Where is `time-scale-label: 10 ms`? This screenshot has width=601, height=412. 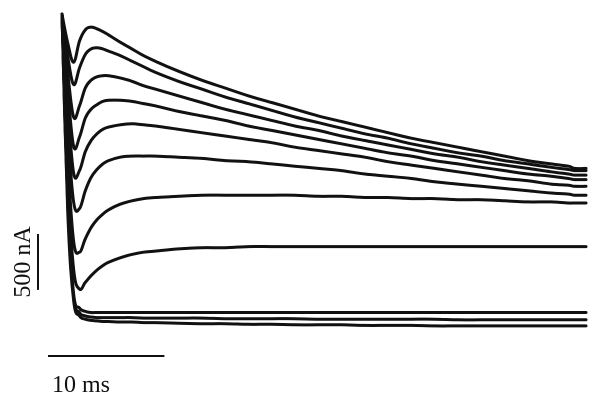 time-scale-label: 10 ms is located at coordinates (81, 385).